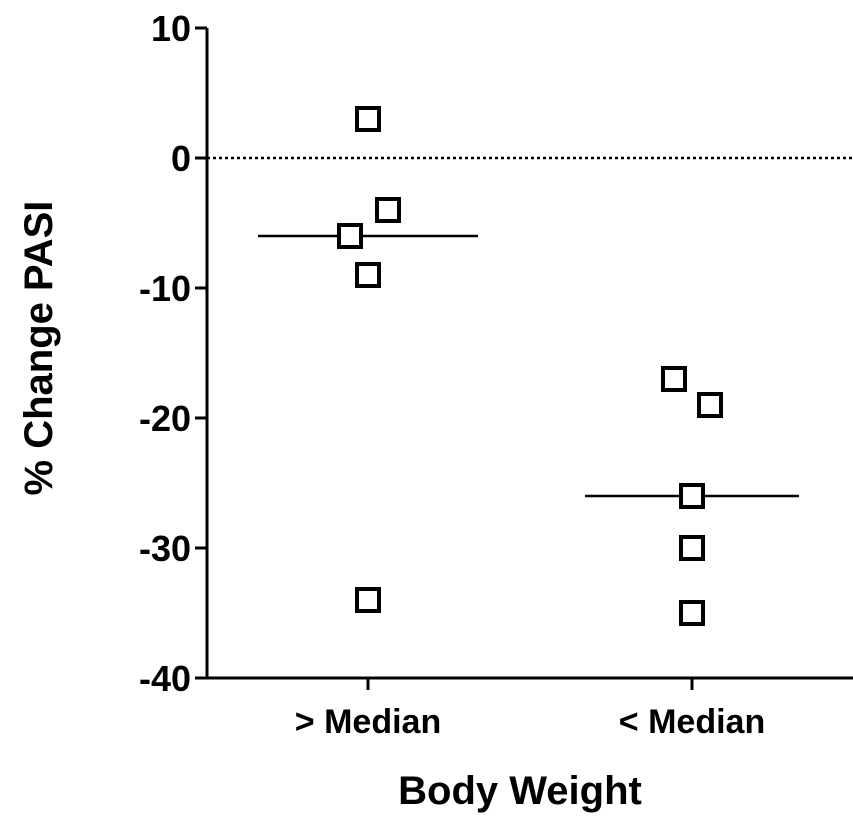 This screenshot has height=816, width=853. What do you see at coordinates (165, 548) in the screenshot?
I see `y-tick-label: -30` at bounding box center [165, 548].